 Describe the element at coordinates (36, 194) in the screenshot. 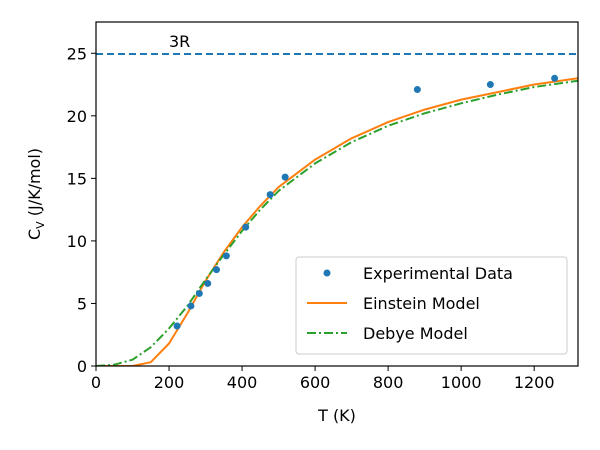

I see `y-axis-label: CV (J/K/mol)` at that location.